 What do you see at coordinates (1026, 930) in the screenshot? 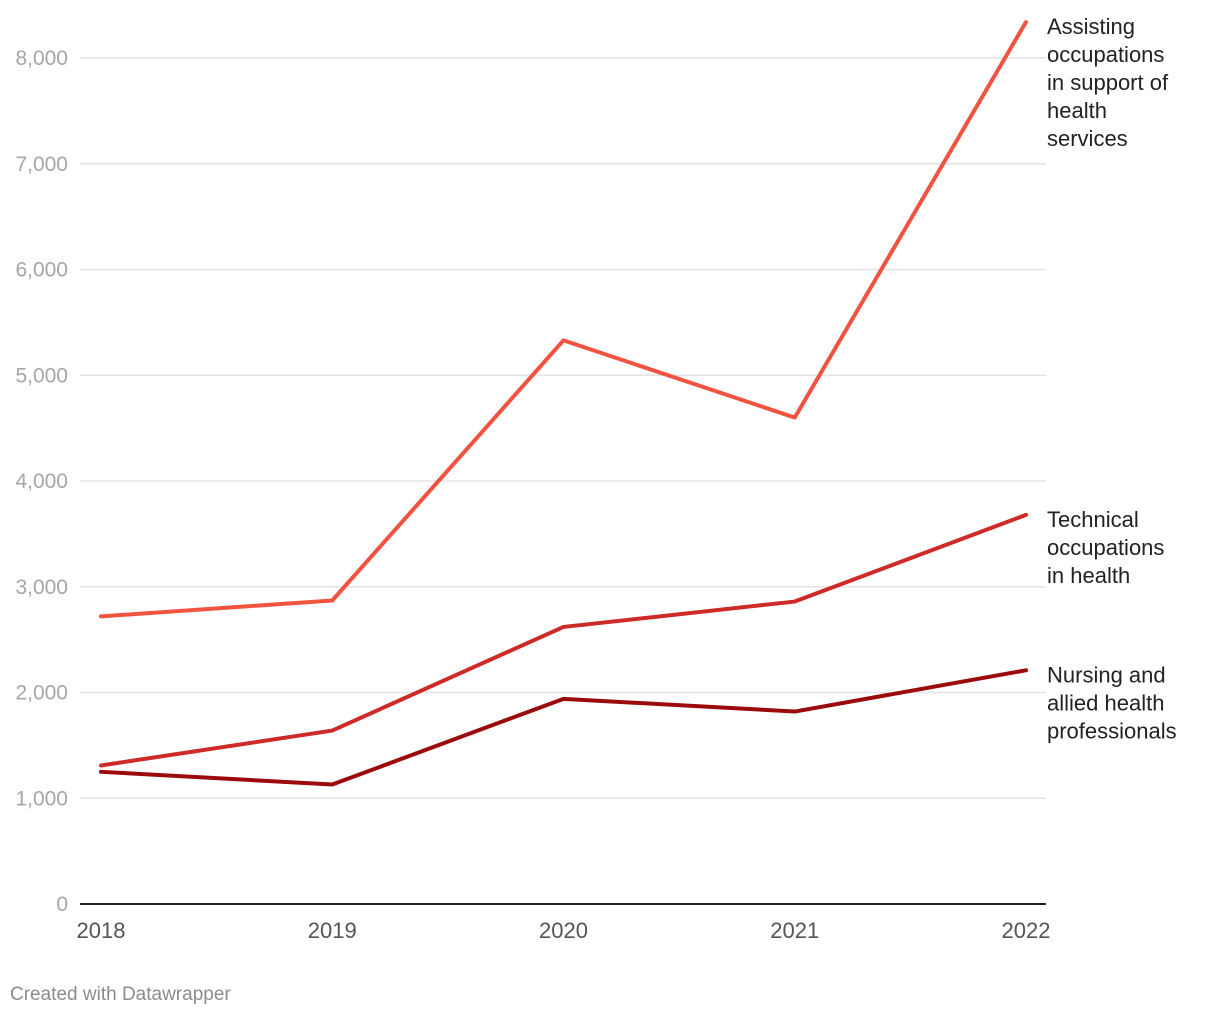
I see `x-tick-label: 2022` at bounding box center [1026, 930].